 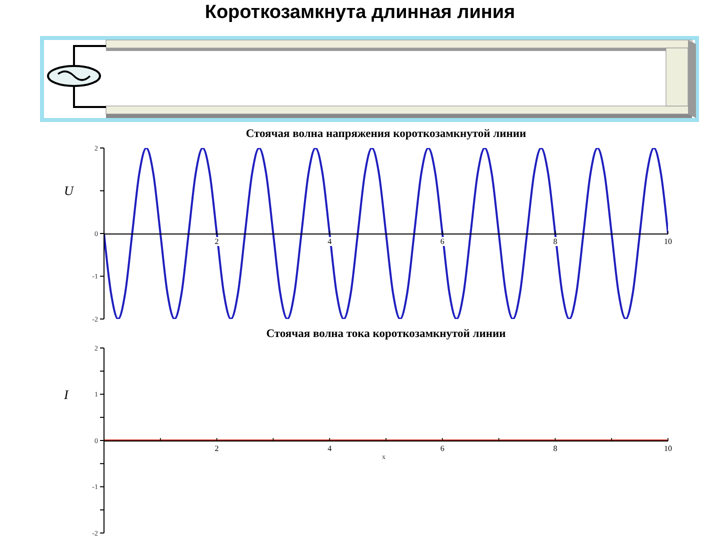 I want to click on chart-title: Стоячая волна напряжения короткозамкнутой линии, so click(x=386, y=134).